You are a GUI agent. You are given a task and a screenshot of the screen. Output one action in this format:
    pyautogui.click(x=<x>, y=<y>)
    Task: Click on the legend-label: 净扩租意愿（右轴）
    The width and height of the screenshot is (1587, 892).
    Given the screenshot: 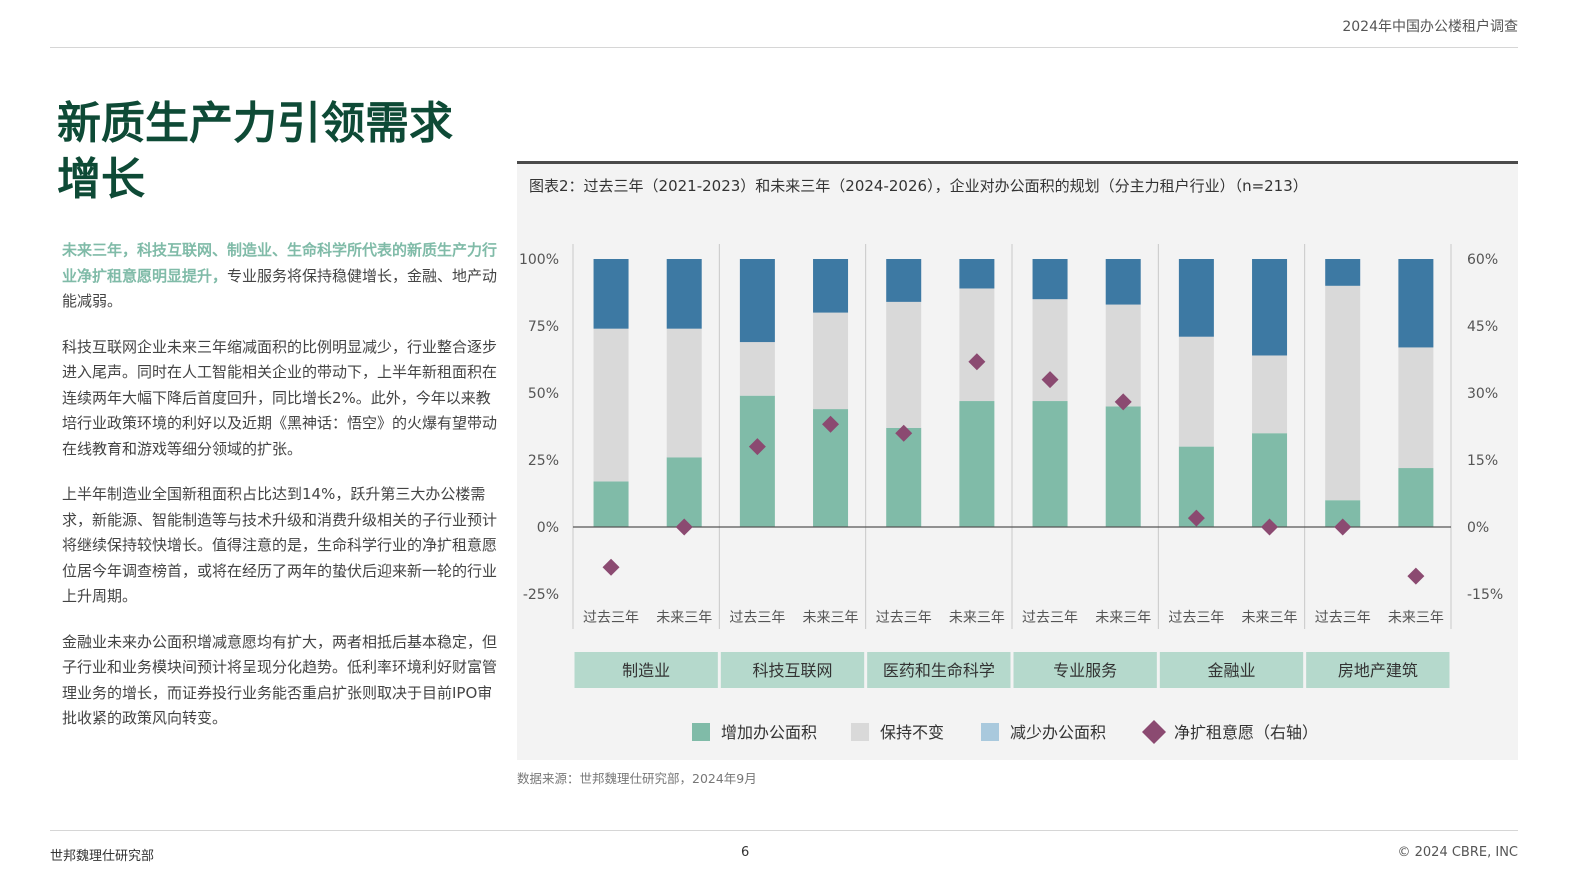 What is the action you would take?
    pyautogui.click(x=1246, y=732)
    